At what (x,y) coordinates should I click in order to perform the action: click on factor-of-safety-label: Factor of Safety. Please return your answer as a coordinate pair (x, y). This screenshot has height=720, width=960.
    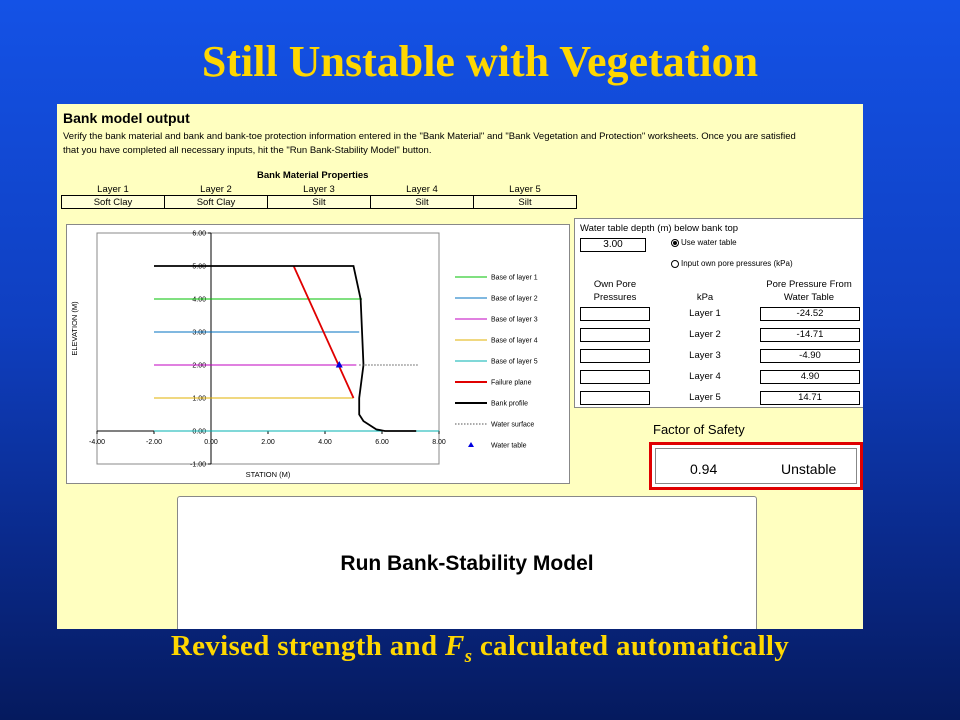
    Looking at the image, I should click on (699, 429).